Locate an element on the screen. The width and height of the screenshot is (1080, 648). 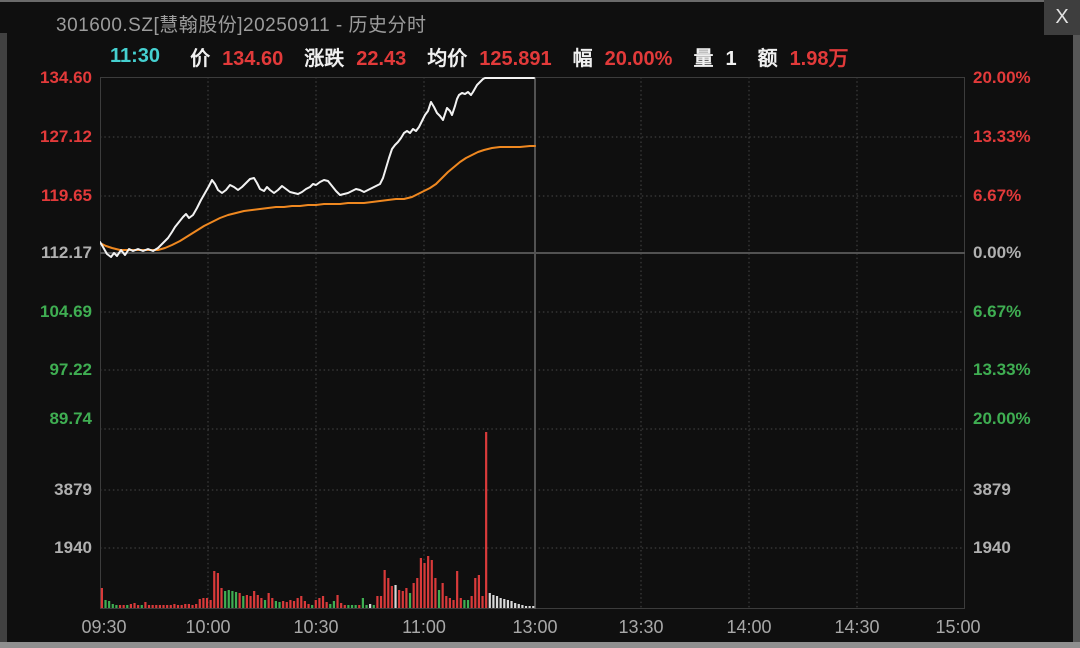
x-axis-label: 10:30 is located at coordinates (316, 627).